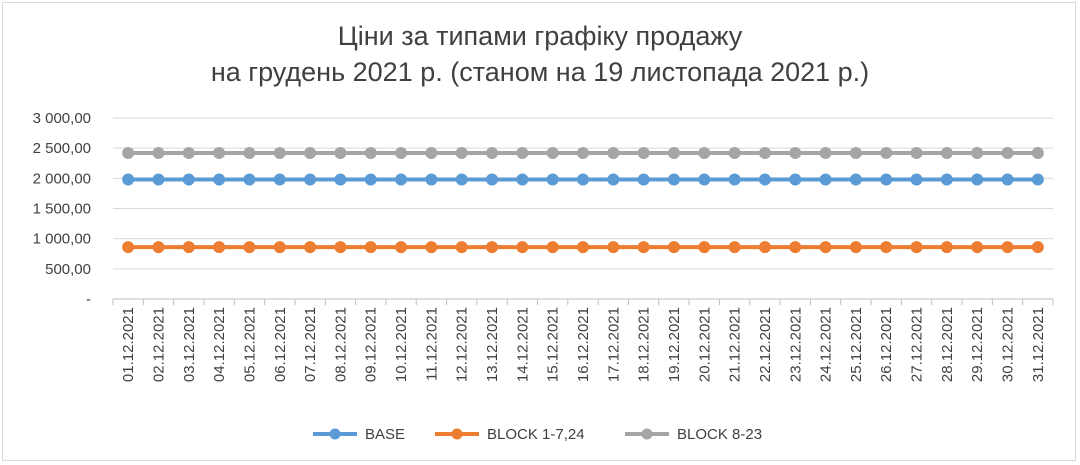 This screenshot has height=465, width=1080. What do you see at coordinates (68, 269) in the screenshot?
I see `y-tick-label: 500,00` at bounding box center [68, 269].